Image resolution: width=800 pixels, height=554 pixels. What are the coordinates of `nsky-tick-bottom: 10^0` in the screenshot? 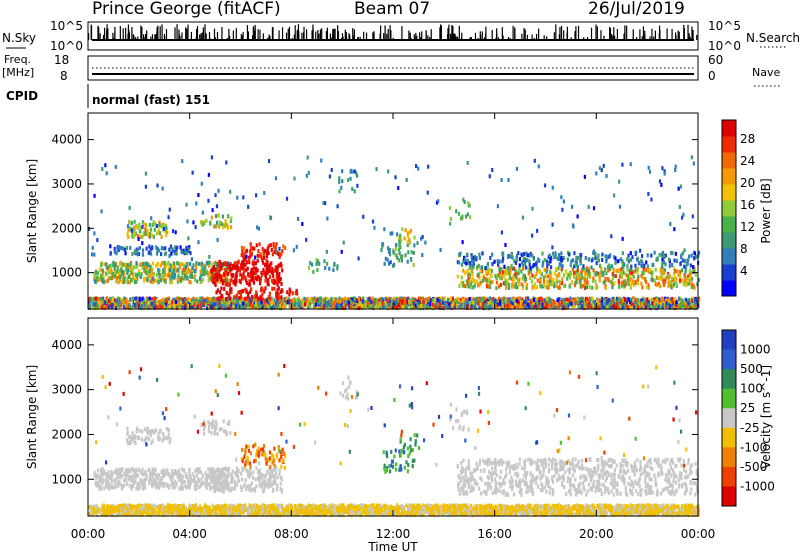 It's located at (66, 46).